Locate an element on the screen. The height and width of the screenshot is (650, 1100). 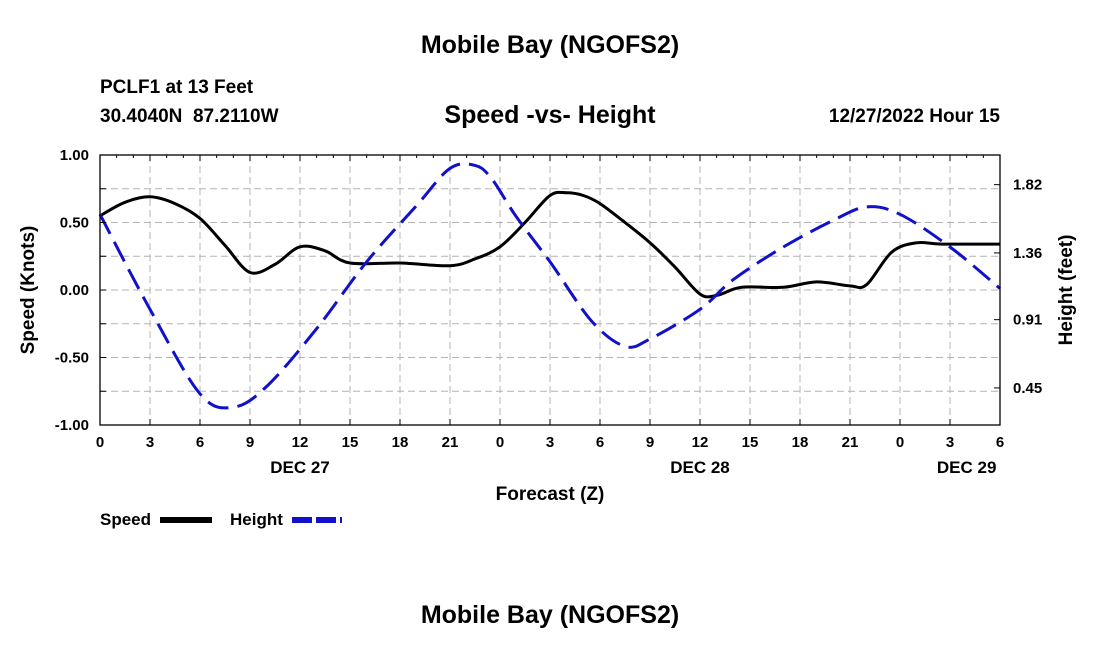
legend-speed-swatch is located at coordinates (186, 520).